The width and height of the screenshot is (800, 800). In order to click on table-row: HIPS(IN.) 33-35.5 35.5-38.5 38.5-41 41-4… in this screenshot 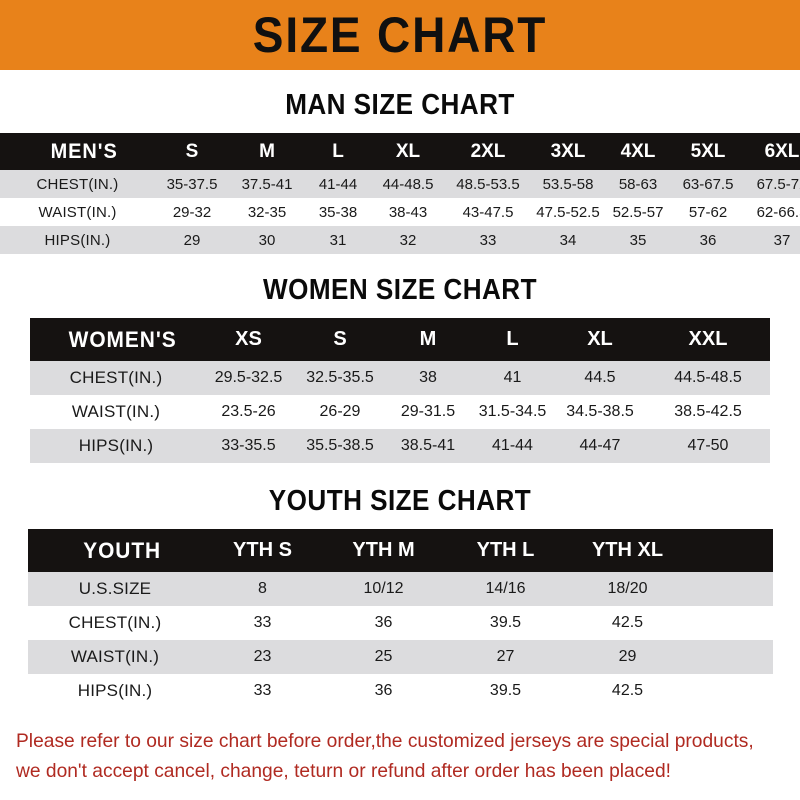, I will do `click(400, 446)`.